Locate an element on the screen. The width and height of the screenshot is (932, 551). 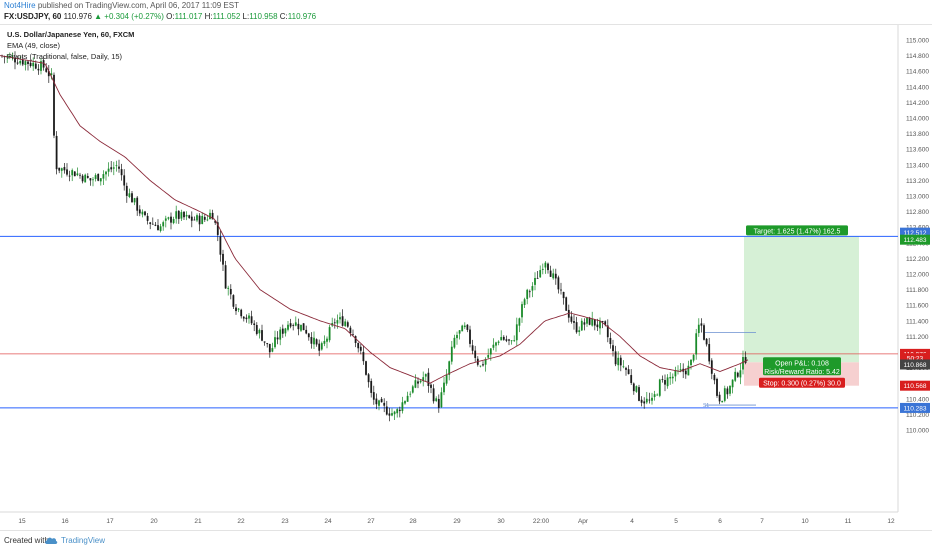
x-tick-label: 21 is located at coordinates (198, 521).